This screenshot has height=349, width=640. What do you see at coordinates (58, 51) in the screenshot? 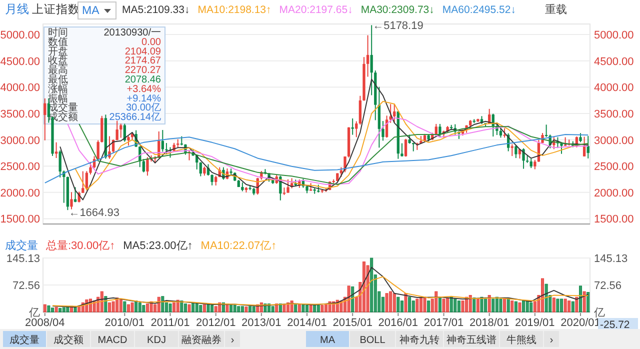
I see `annotation: 开盘` at bounding box center [58, 51].